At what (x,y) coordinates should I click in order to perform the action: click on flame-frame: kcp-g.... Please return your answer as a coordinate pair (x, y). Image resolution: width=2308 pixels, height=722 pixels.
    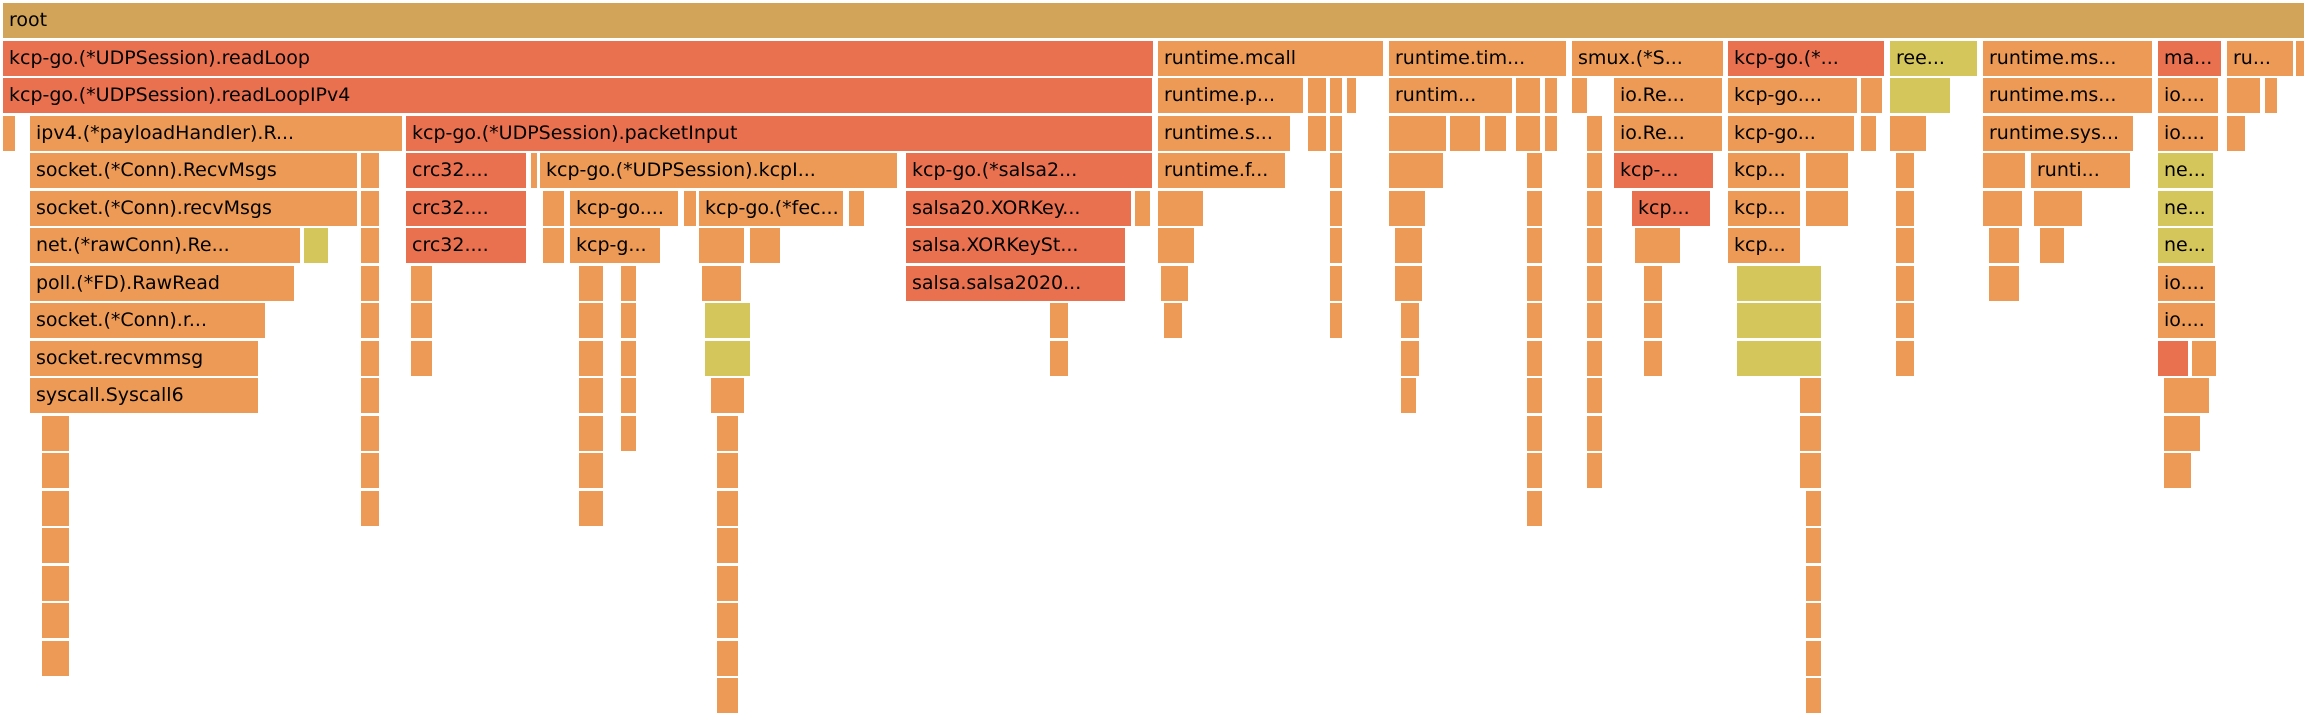
    Looking at the image, I should click on (615, 245).